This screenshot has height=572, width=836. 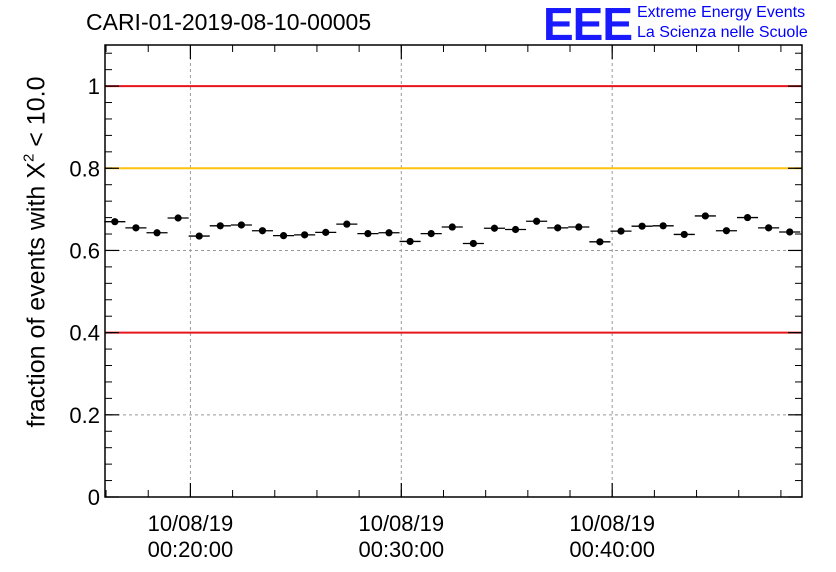 I want to click on x-tick-time: 00:30:00, so click(x=401, y=549).